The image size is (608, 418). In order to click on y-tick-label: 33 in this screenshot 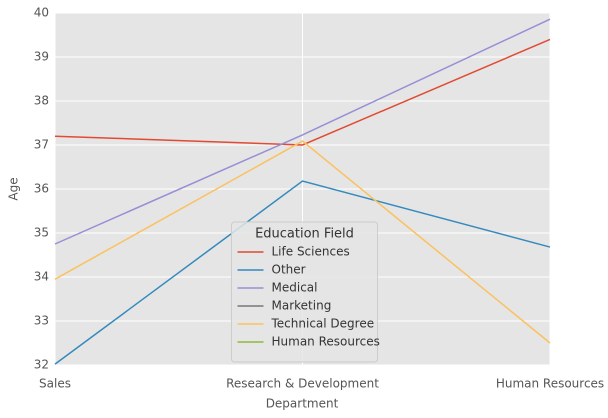, I will do `click(41, 321)`.